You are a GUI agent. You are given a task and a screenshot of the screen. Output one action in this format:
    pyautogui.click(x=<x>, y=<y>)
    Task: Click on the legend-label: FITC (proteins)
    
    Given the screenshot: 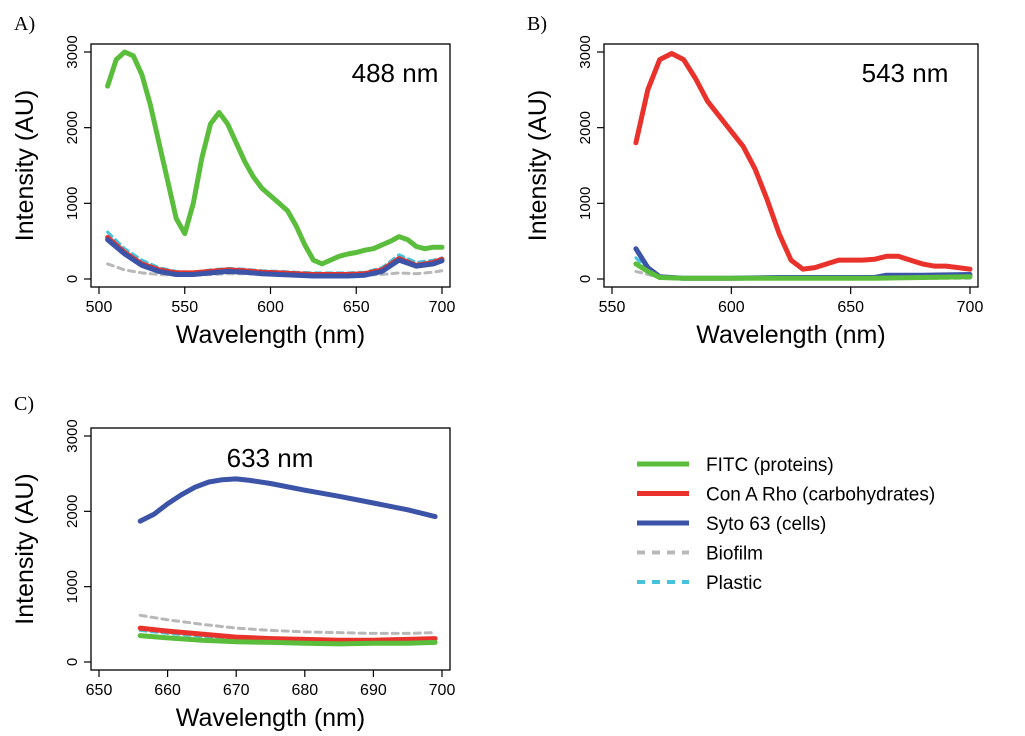 What is the action you would take?
    pyautogui.click(x=770, y=465)
    